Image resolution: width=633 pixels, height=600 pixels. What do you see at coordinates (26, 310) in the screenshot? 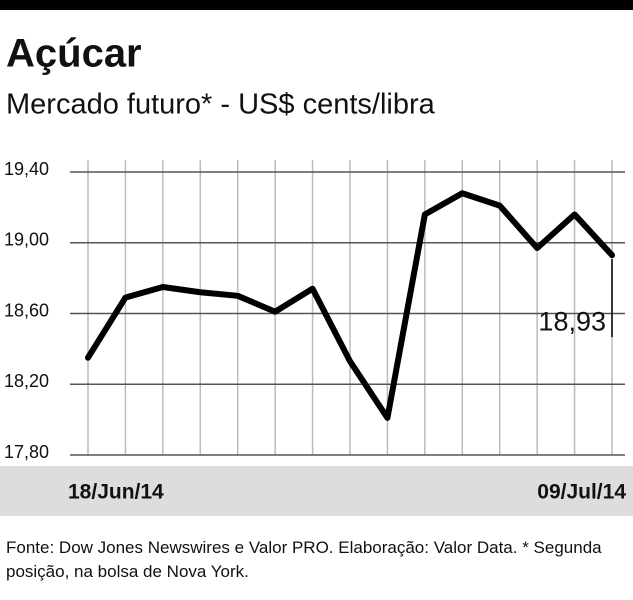
I see `y-tick-label: 18,60` at bounding box center [26, 310].